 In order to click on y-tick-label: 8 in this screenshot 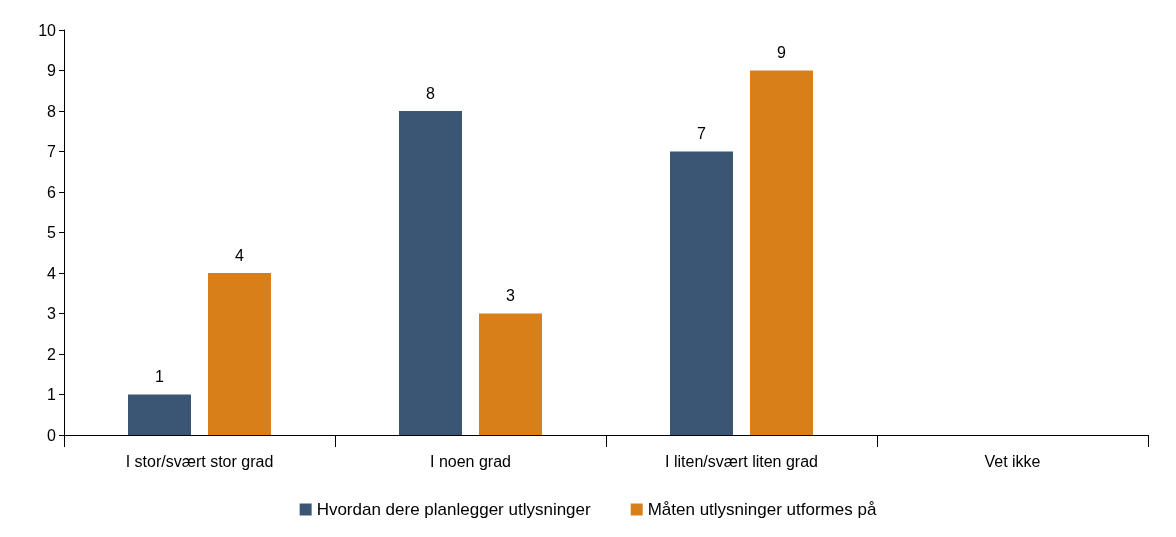, I will do `click(52, 111)`.